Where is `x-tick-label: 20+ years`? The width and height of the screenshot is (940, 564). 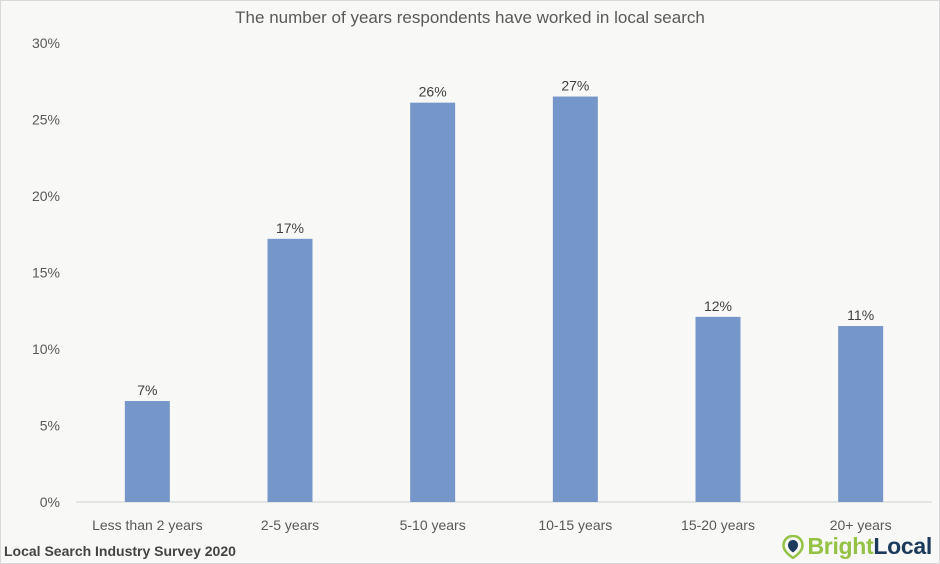
x-tick-label: 20+ years is located at coordinates (861, 525).